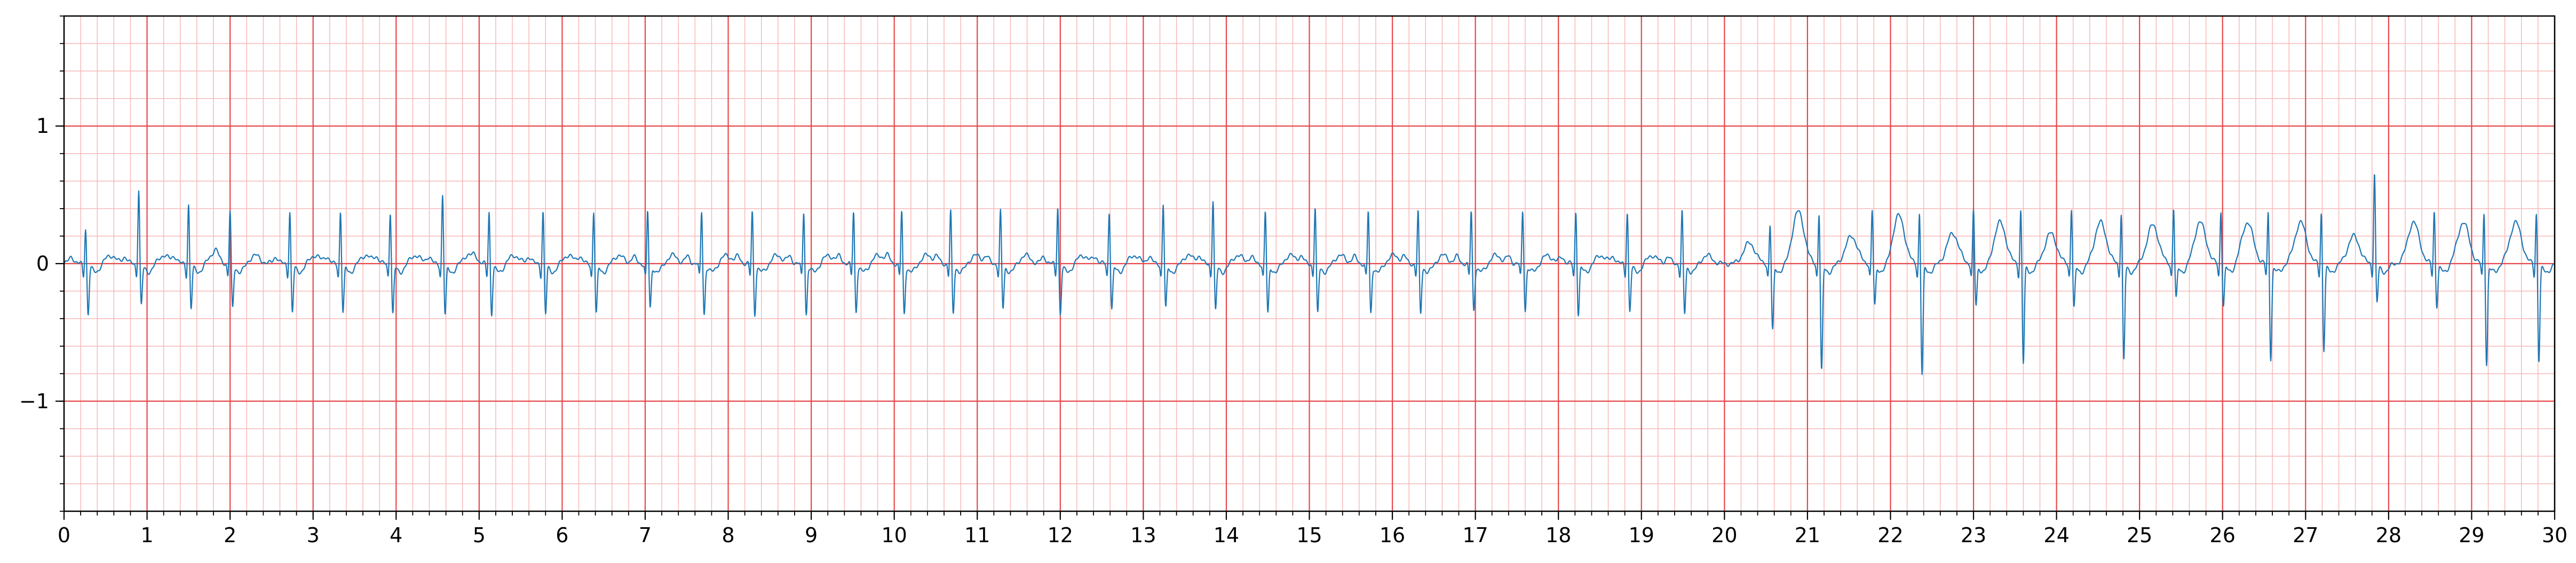  What do you see at coordinates (479, 535) in the screenshot?
I see `x-tick-label: 5` at bounding box center [479, 535].